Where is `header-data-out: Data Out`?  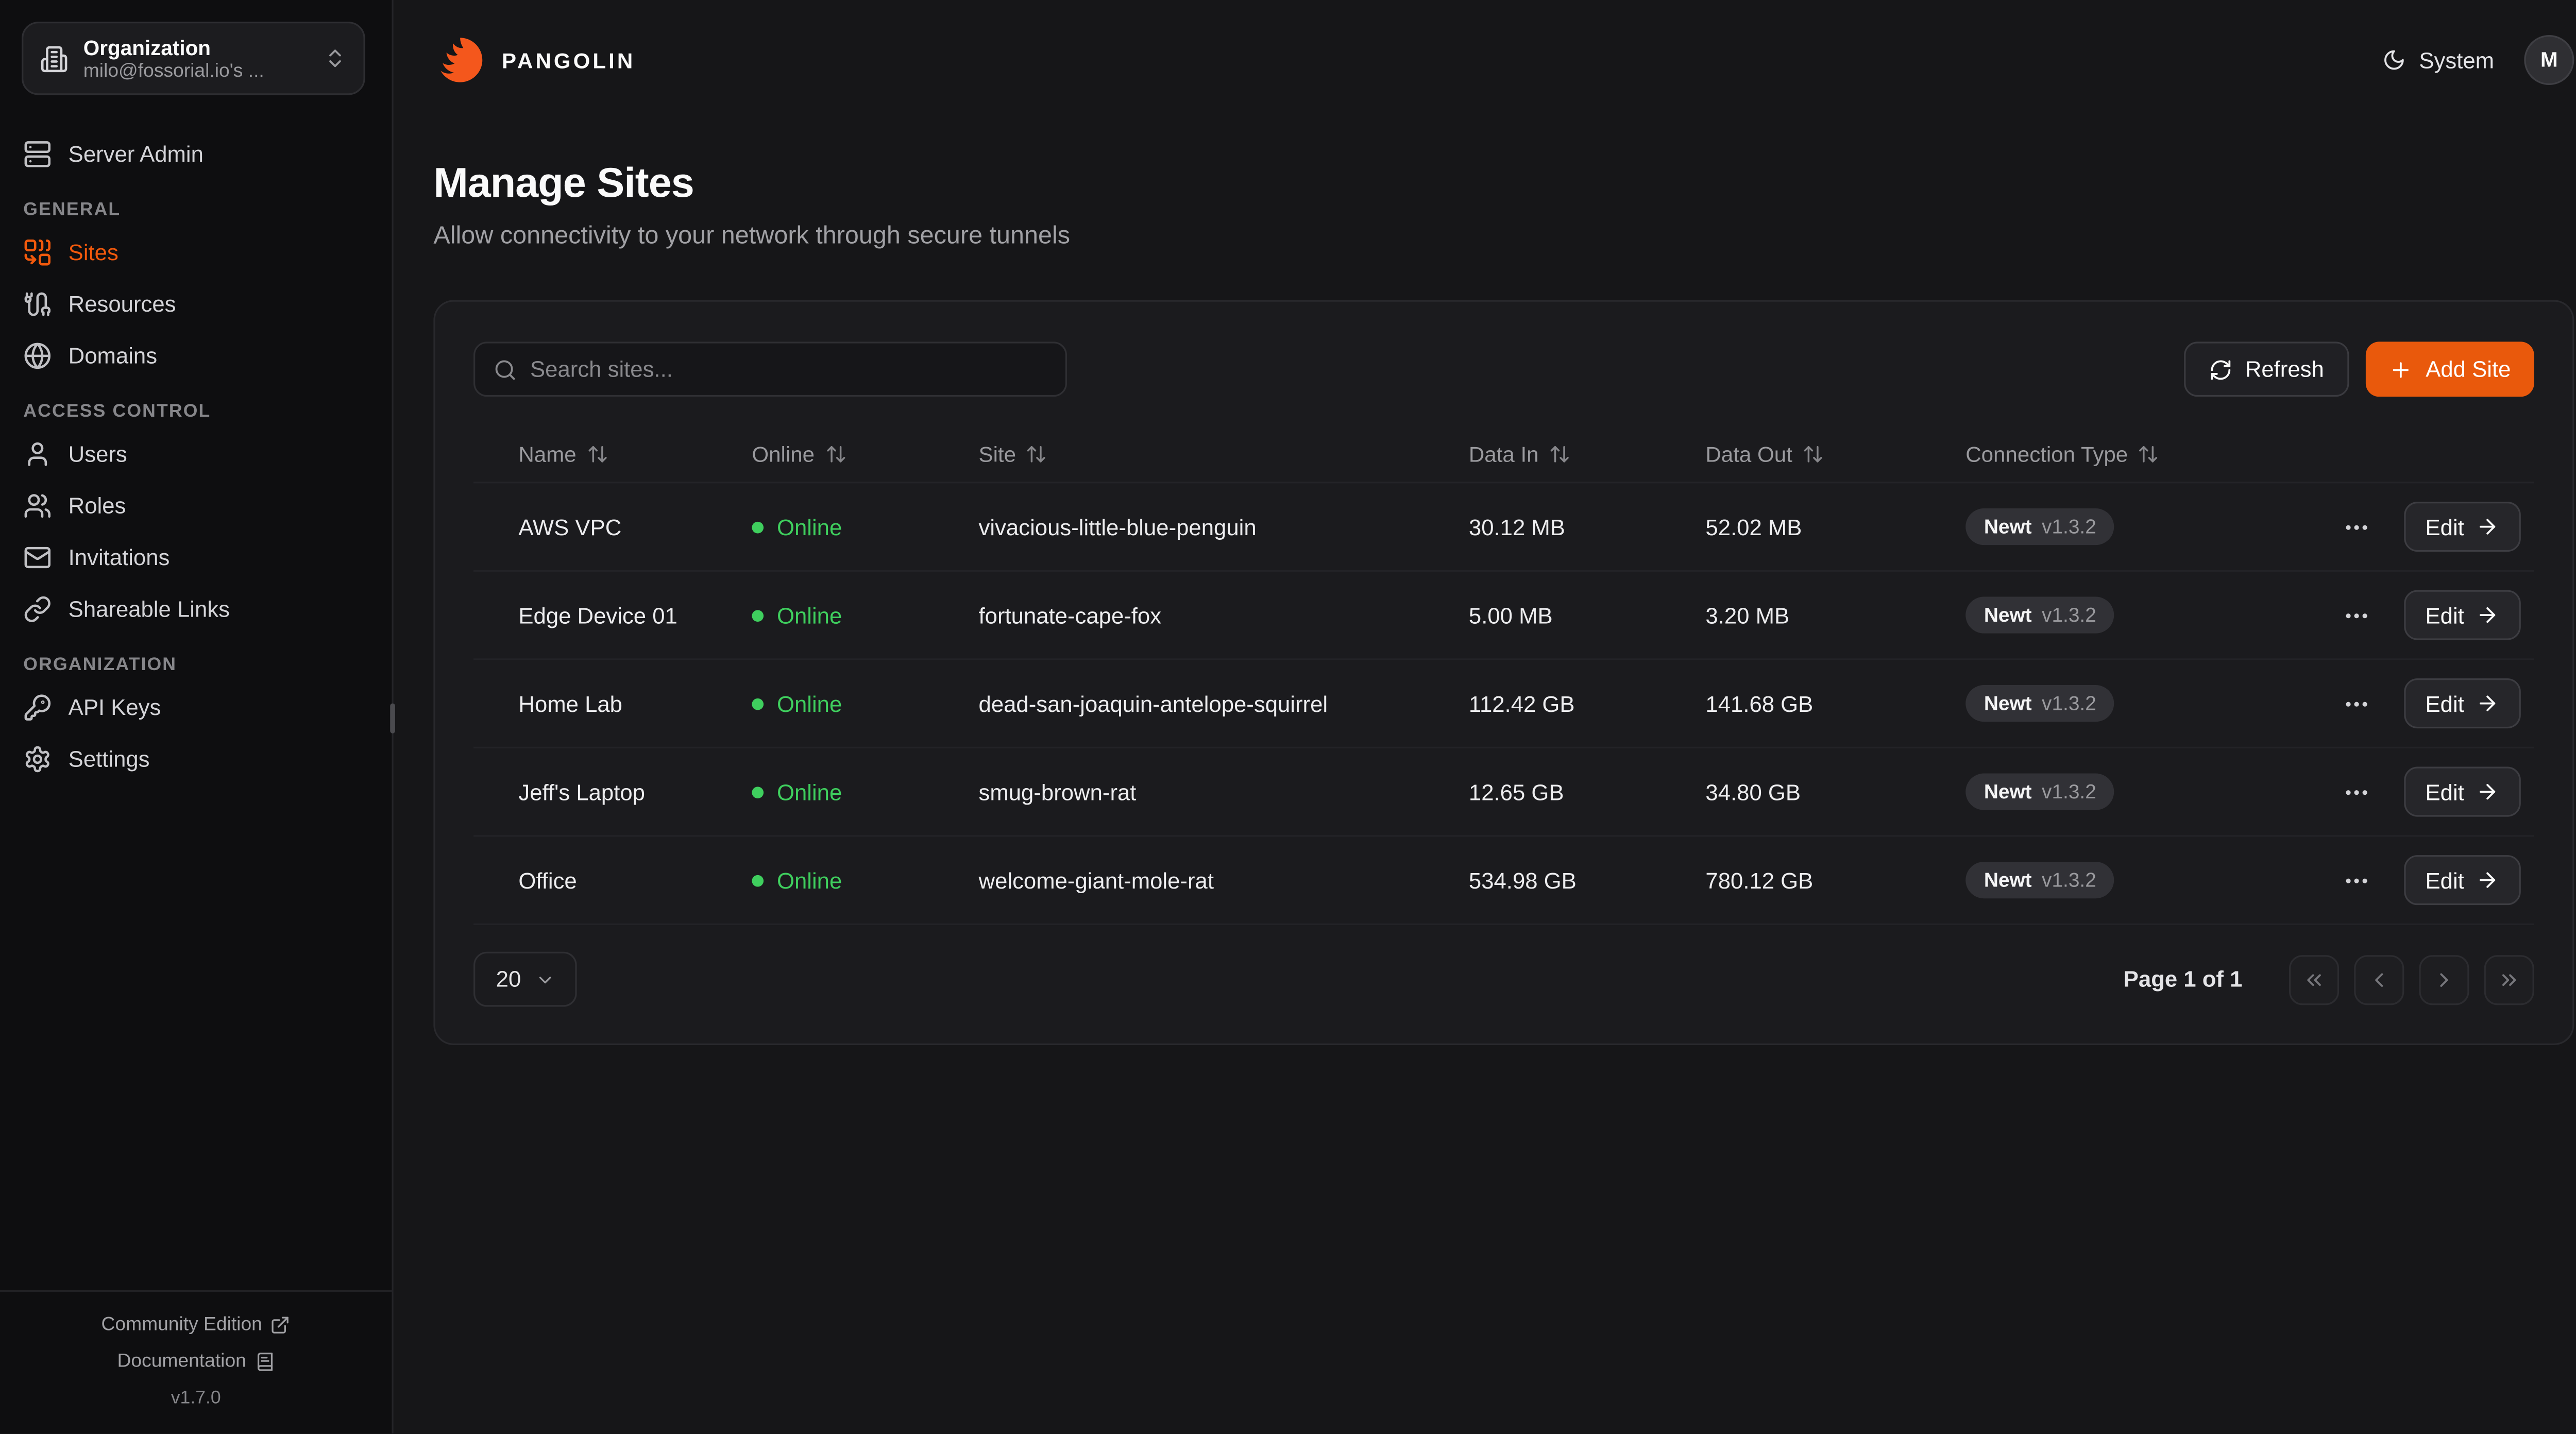
header-data-out: Data Out is located at coordinates (1809, 453).